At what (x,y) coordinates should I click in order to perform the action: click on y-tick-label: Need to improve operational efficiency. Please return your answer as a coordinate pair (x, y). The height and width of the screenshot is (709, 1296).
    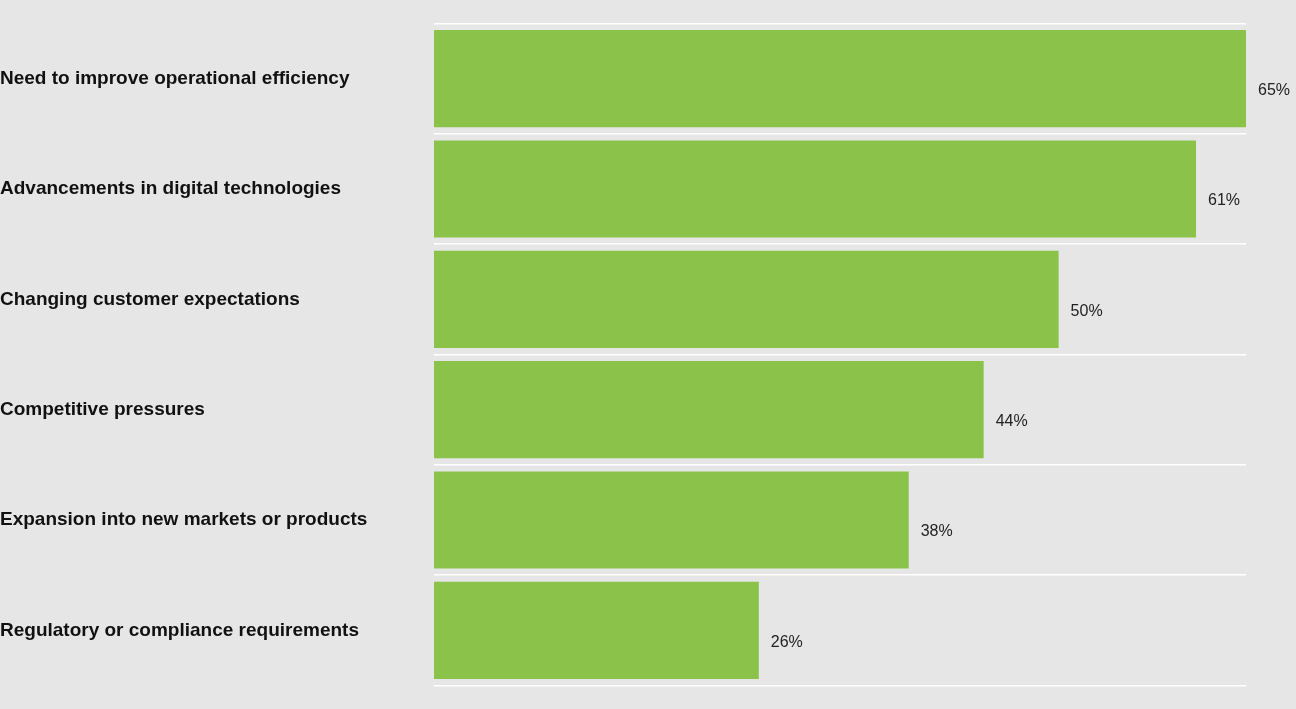
    Looking at the image, I should click on (175, 77).